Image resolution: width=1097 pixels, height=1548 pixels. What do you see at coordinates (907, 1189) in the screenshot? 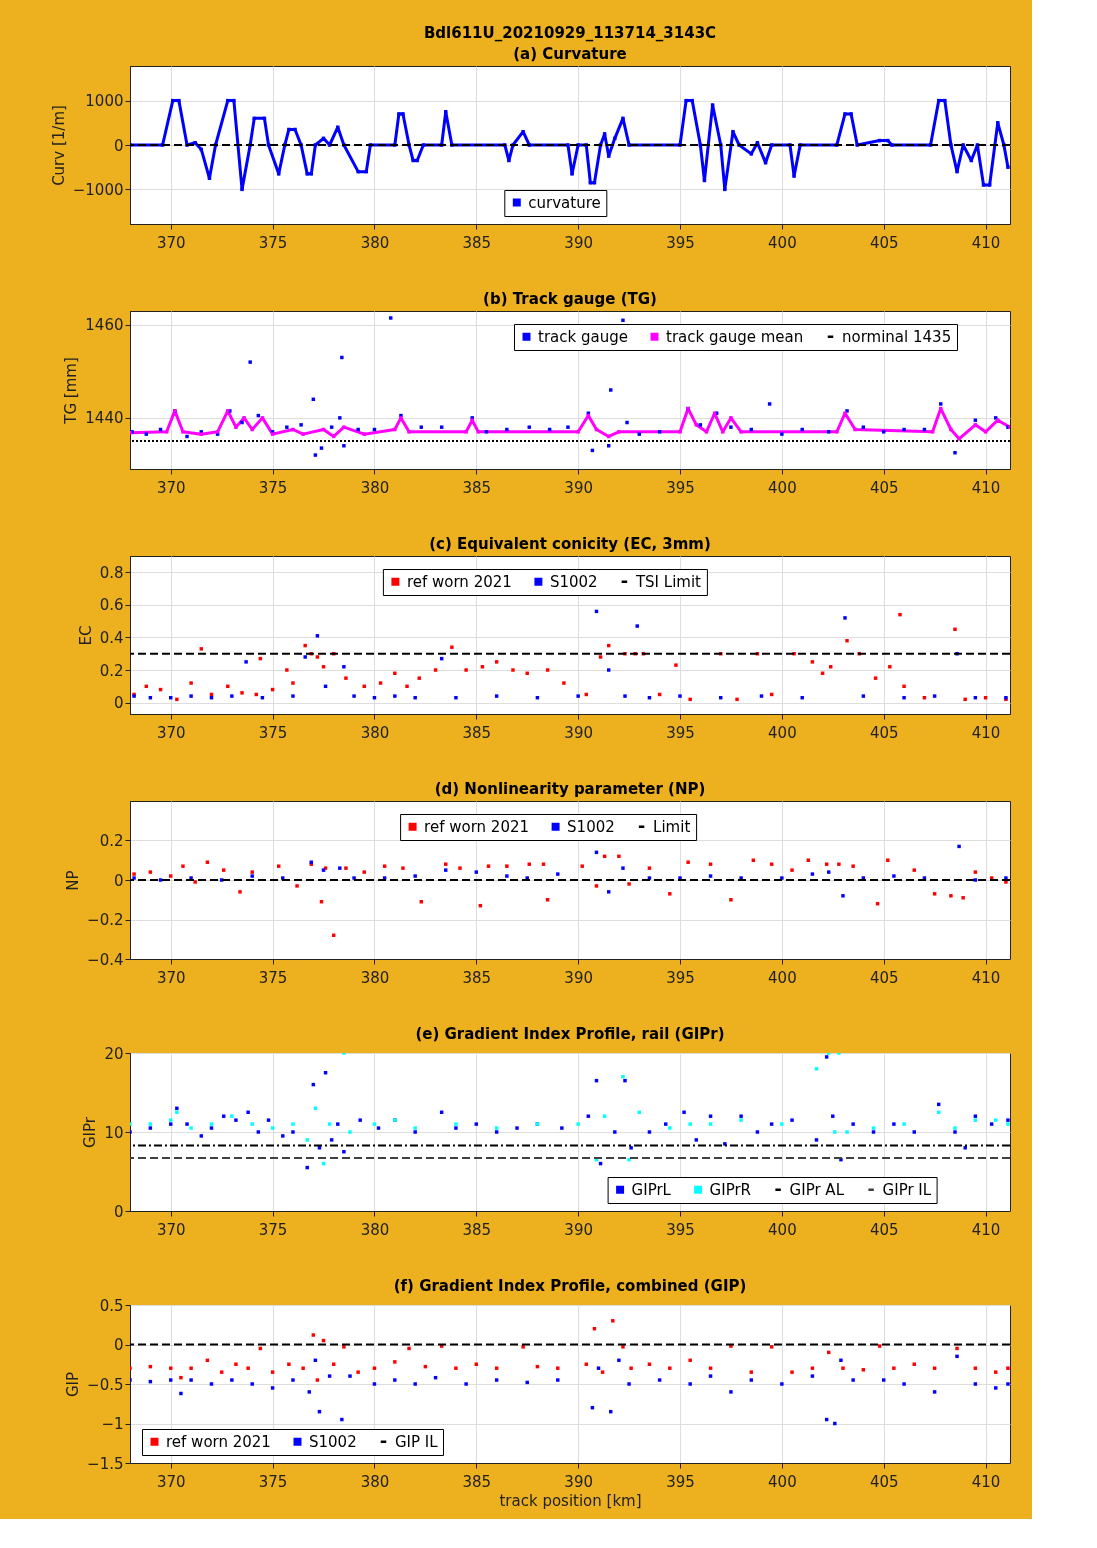
I see `legend-label: GIPr IL` at bounding box center [907, 1189].